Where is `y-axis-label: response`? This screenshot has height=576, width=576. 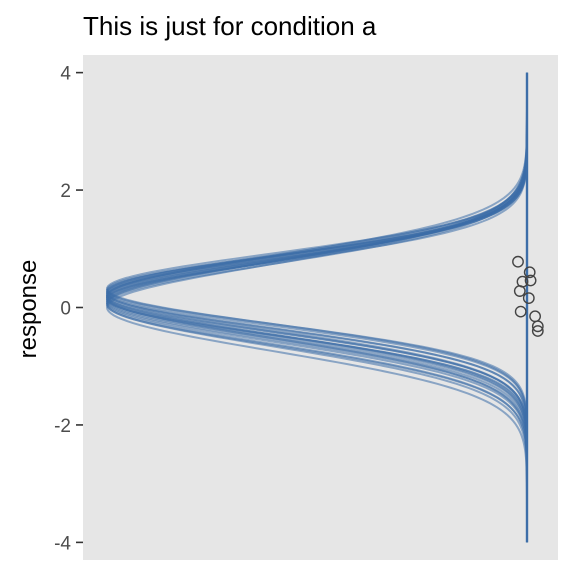
y-axis-label: response is located at coordinates (28, 309).